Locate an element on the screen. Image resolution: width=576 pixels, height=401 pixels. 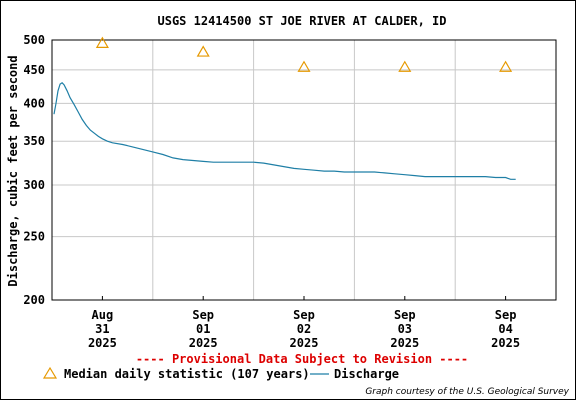
y-tick-label: 200 is located at coordinates (34, 300).